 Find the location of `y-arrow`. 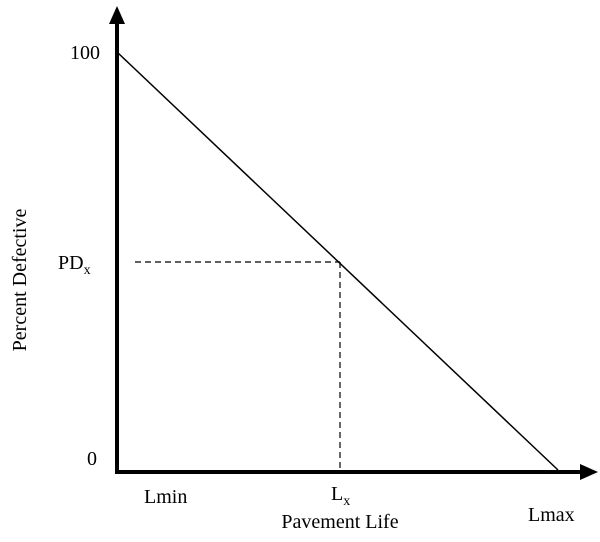

y-arrow is located at coordinates (117, 15).